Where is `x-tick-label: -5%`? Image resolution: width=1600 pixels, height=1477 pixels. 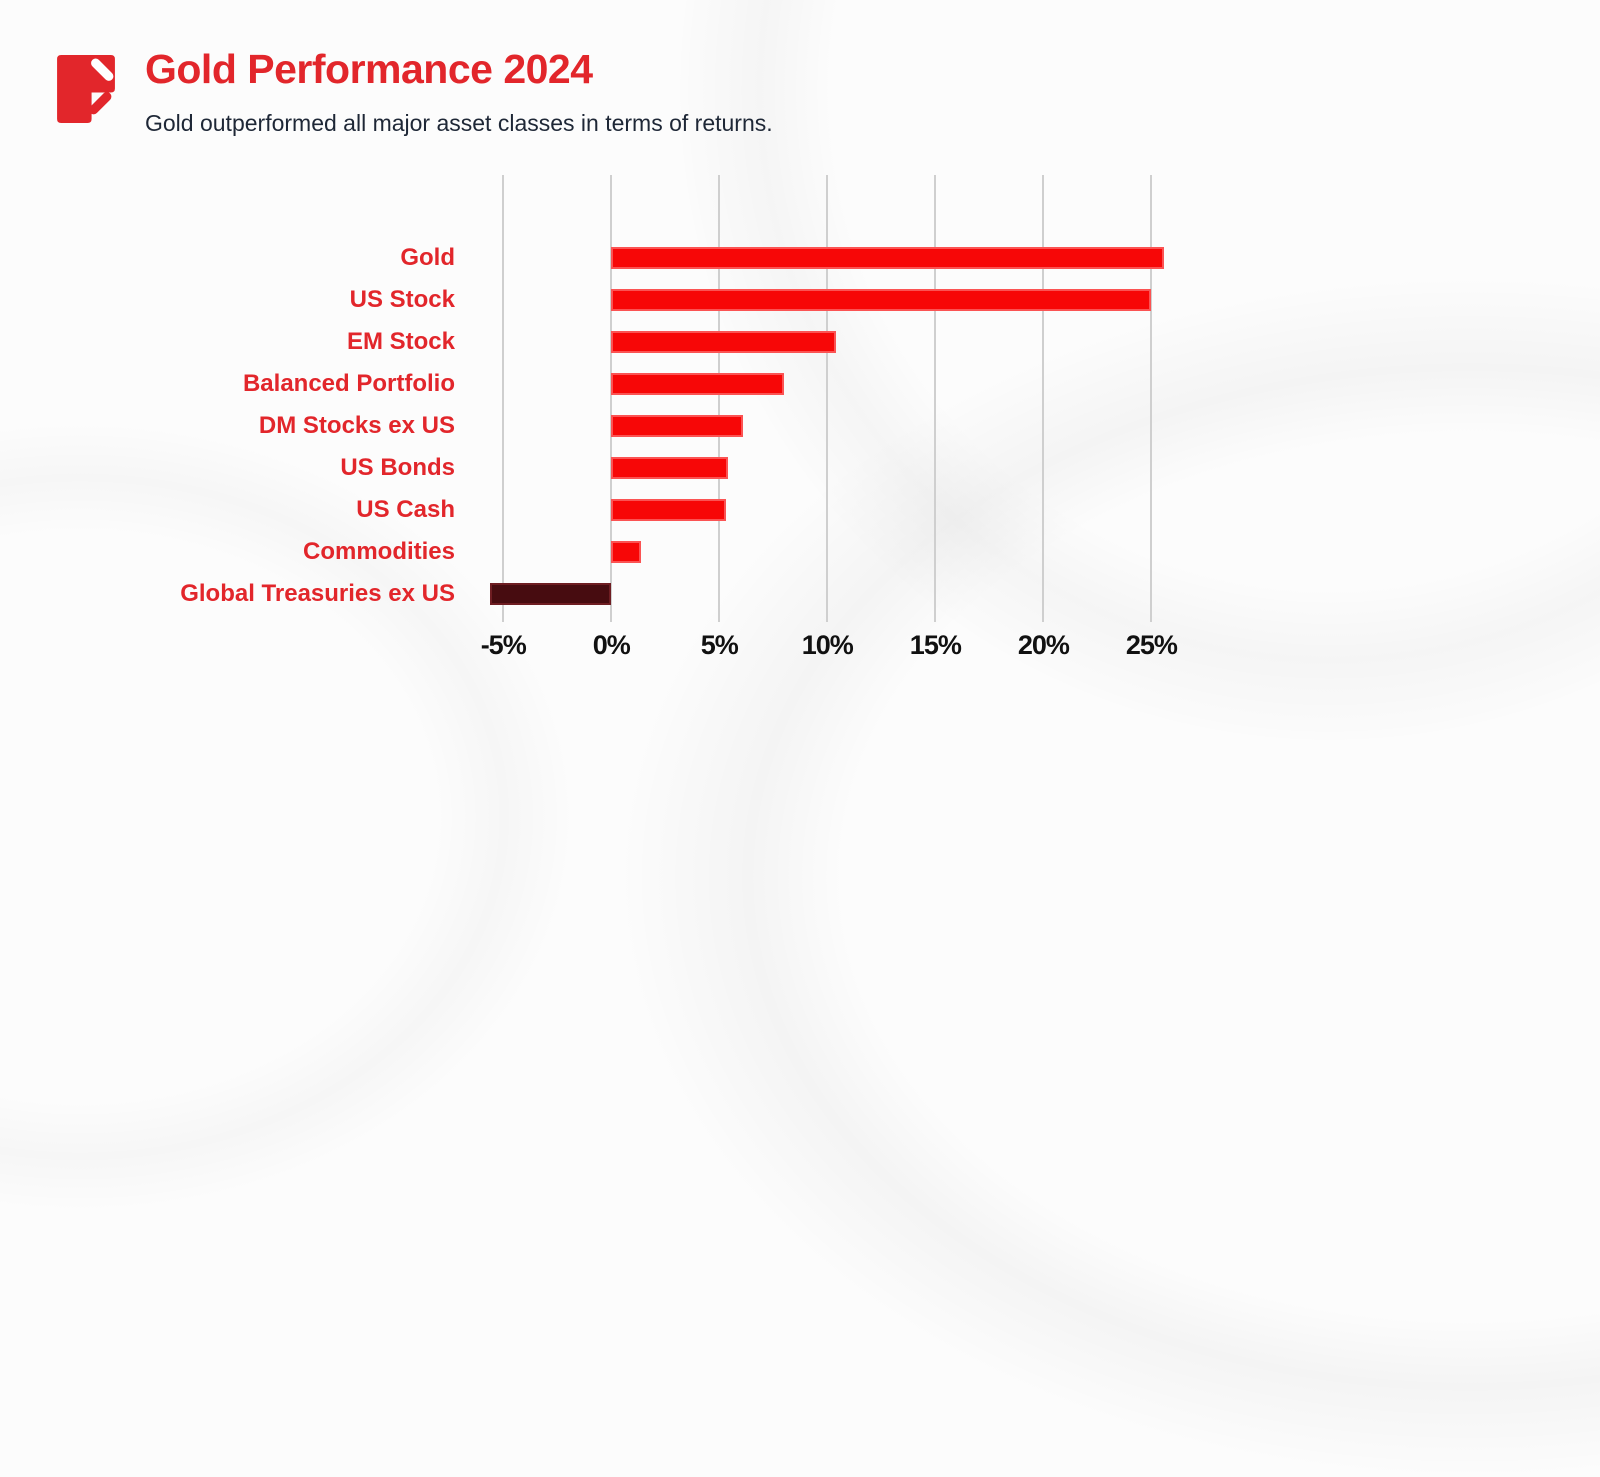 x-tick-label: -5% is located at coordinates (503, 645).